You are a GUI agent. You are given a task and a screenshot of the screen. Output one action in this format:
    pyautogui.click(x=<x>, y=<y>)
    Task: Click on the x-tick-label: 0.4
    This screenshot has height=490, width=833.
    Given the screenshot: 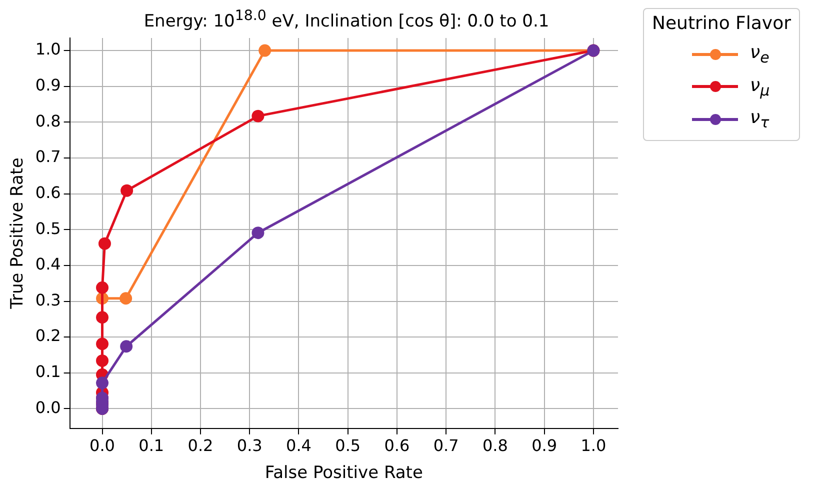 What is the action you would take?
    pyautogui.click(x=299, y=446)
    